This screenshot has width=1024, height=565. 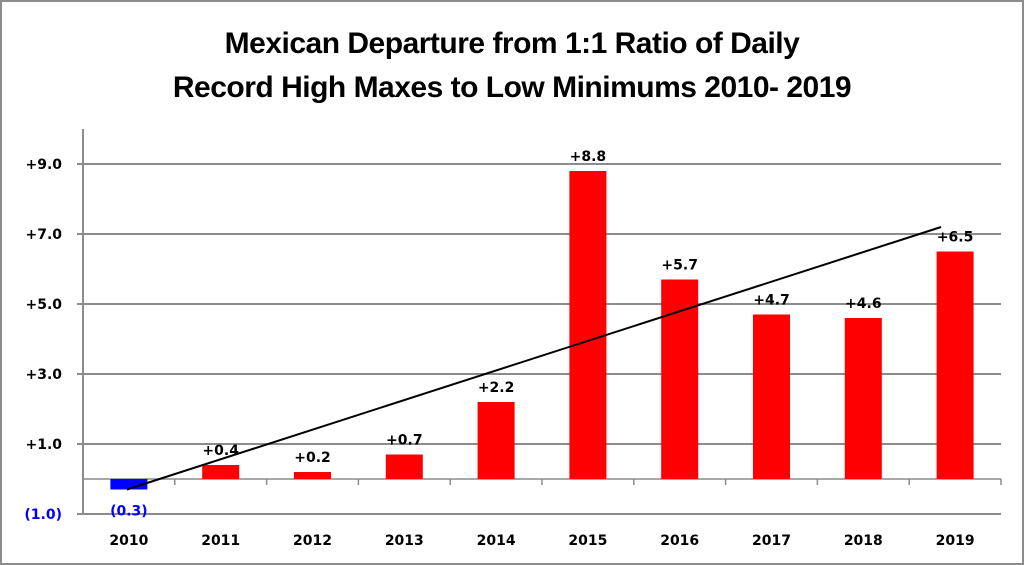 I want to click on data-label-2013: +0.7, so click(x=404, y=441).